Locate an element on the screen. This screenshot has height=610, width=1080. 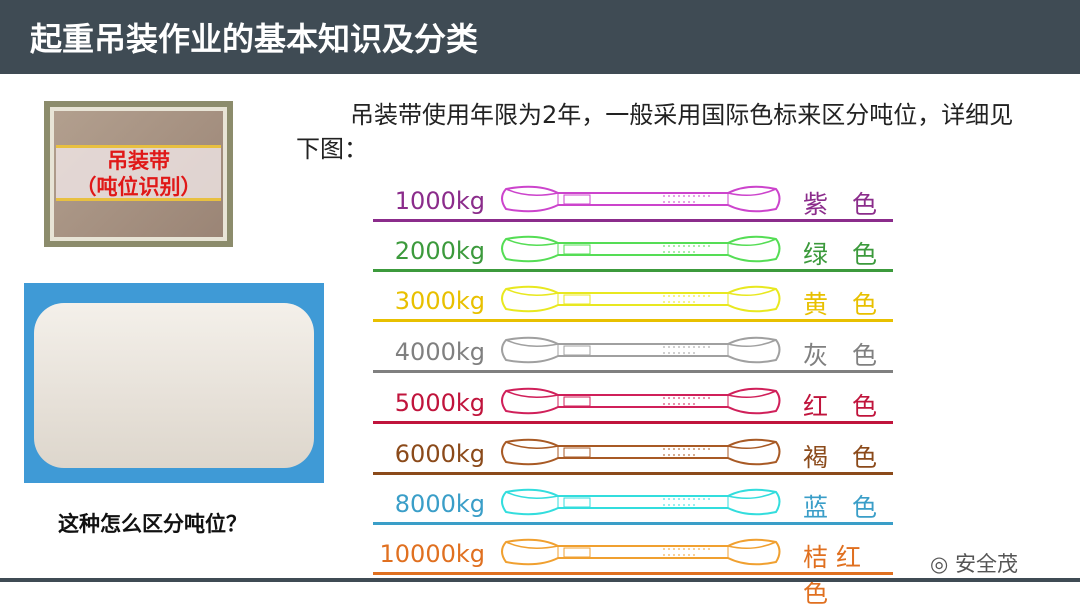
tonnage-row: 5000kg 红 色 is located at coordinates (633, 402).